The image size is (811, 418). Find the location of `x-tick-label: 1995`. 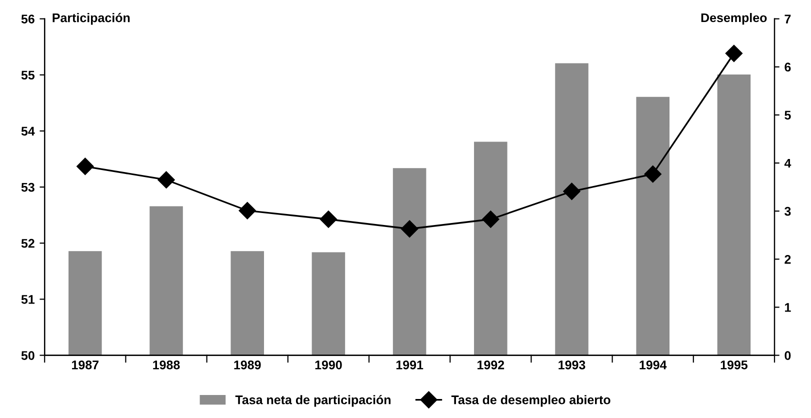

x-tick-label: 1995 is located at coordinates (734, 365).